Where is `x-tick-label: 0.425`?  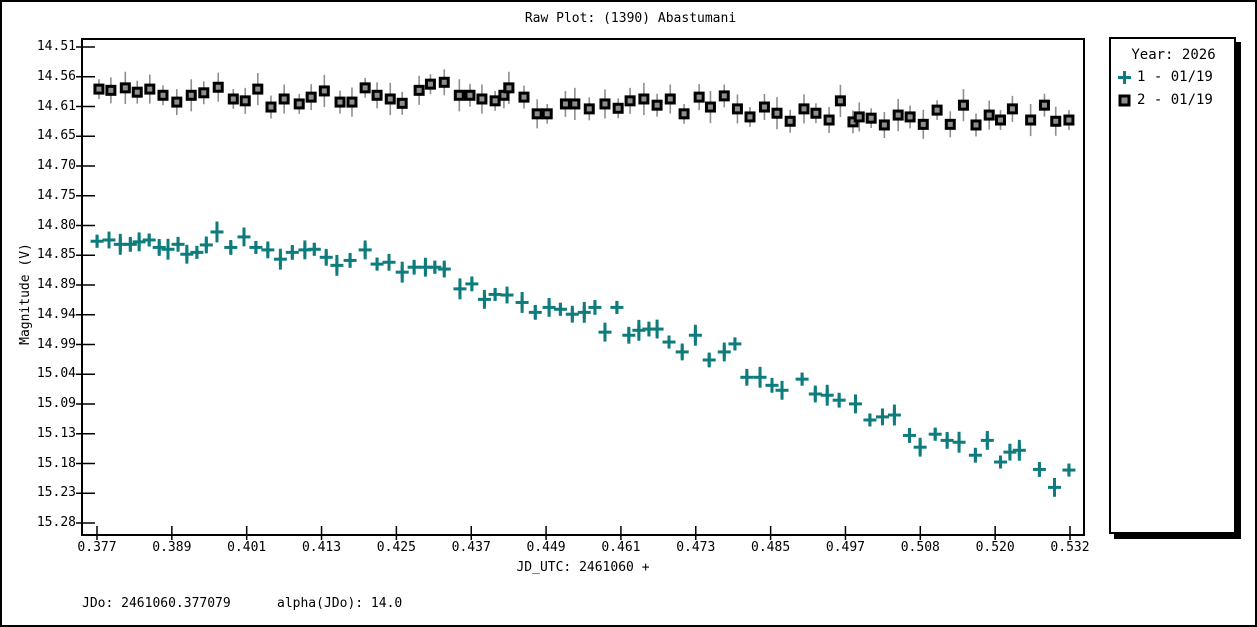
x-tick-label: 0.425 is located at coordinates (396, 547).